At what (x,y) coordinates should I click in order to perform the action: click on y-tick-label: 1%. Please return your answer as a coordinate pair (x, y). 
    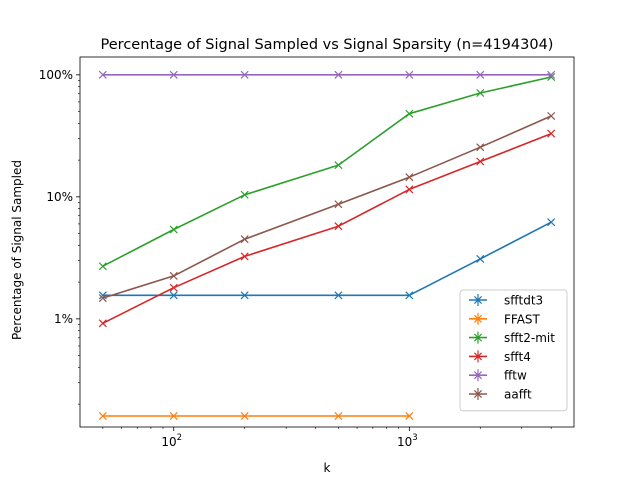
    Looking at the image, I should click on (63, 319).